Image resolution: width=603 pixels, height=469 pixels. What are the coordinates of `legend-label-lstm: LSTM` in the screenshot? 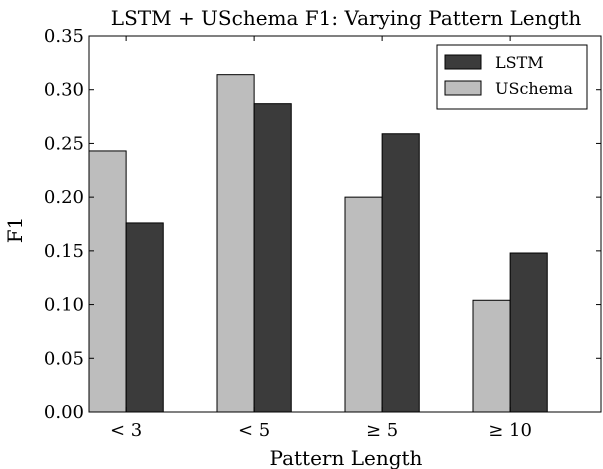 It's located at (519, 62).